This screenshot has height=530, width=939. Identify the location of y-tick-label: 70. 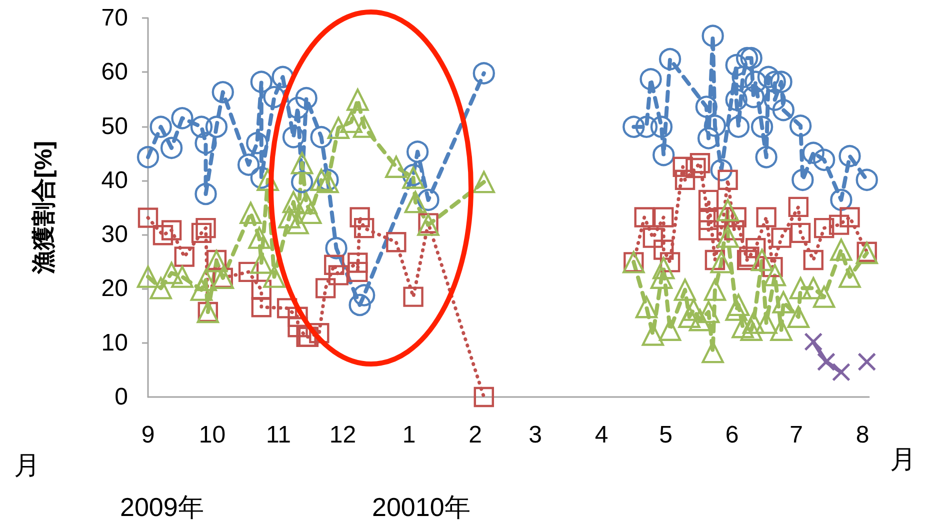
(114, 18).